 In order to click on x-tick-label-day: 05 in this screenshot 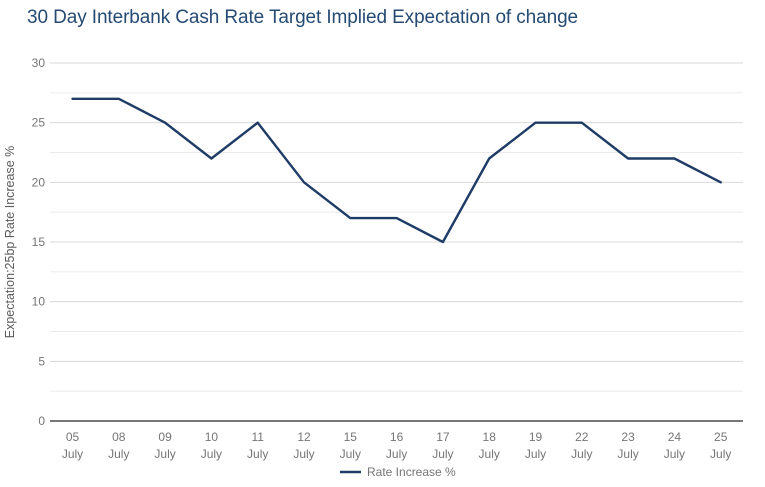, I will do `click(73, 437)`.